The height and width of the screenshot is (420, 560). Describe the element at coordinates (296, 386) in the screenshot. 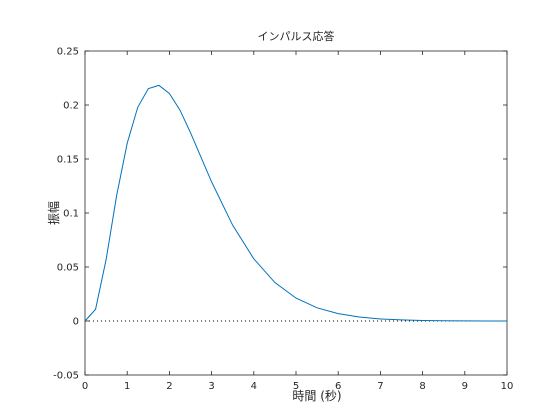

I see `x-tick-label: 5` at that location.